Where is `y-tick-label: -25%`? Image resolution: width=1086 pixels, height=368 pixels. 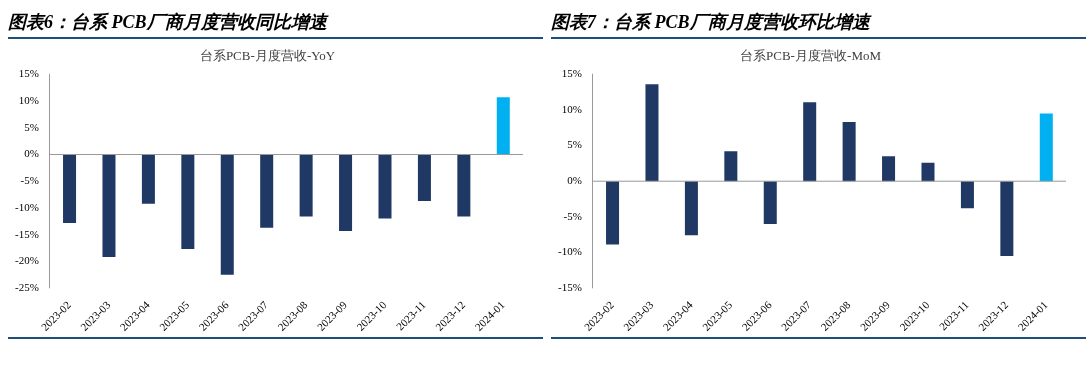
y-tick-label: -25% is located at coordinates (27, 286).